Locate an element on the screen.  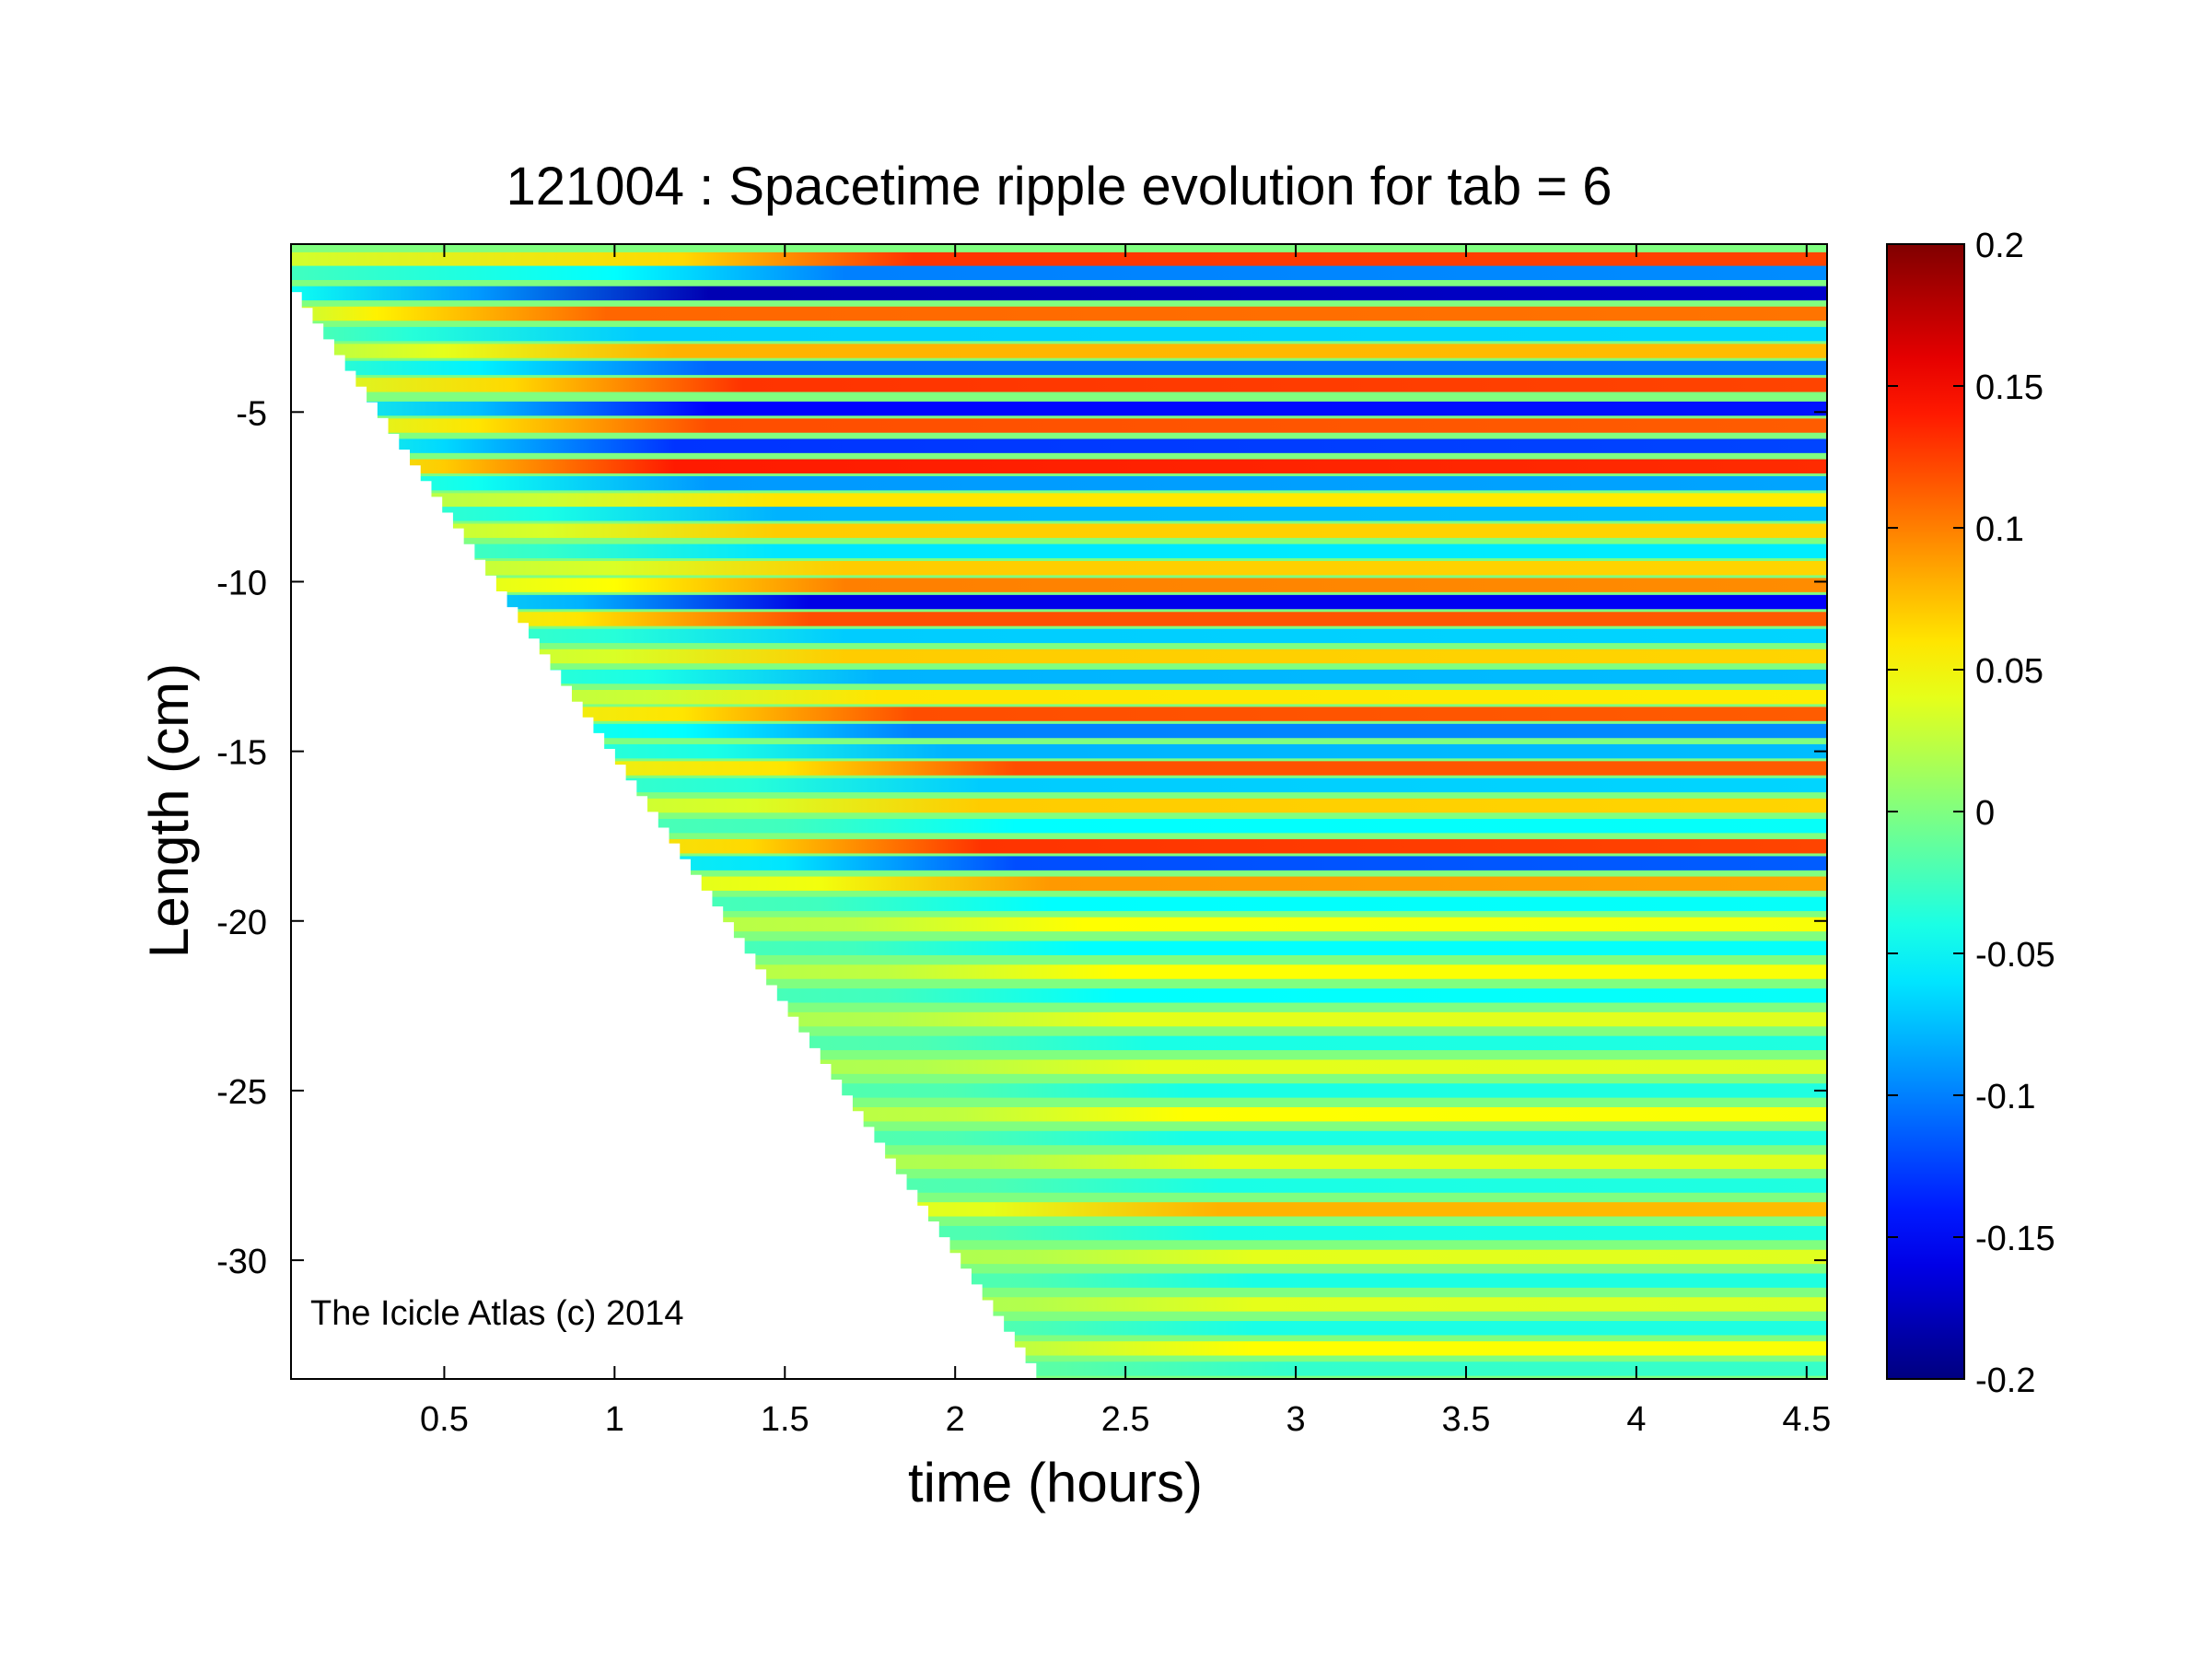
x-tick-label: 2 is located at coordinates (956, 1419).